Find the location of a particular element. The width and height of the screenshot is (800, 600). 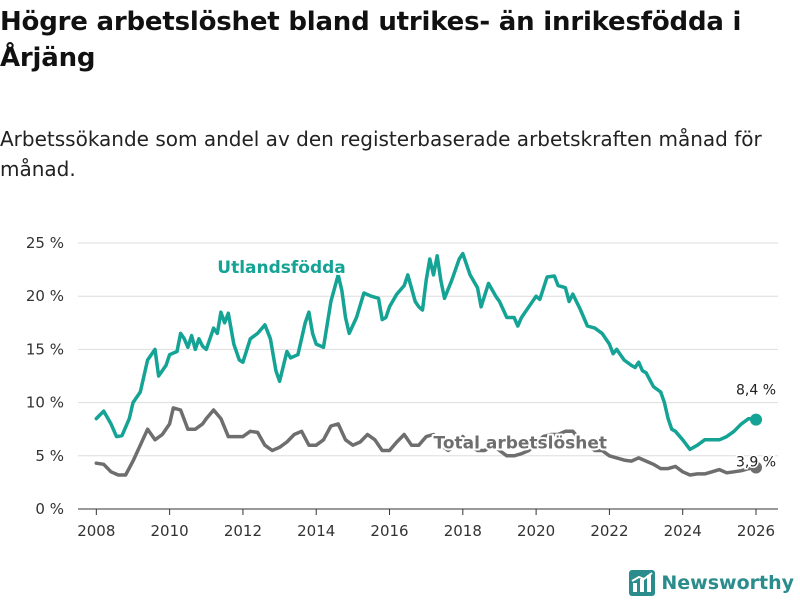

series-endpoint-total-arbetsloshet is located at coordinates (756, 467).